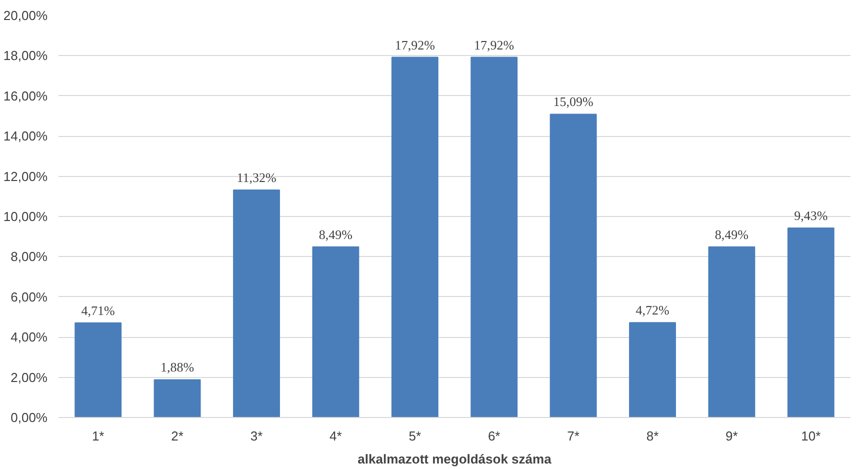 Image resolution: width=860 pixels, height=469 pixels. What do you see at coordinates (811, 436) in the screenshot?
I see `x-tick-label: 10*` at bounding box center [811, 436].